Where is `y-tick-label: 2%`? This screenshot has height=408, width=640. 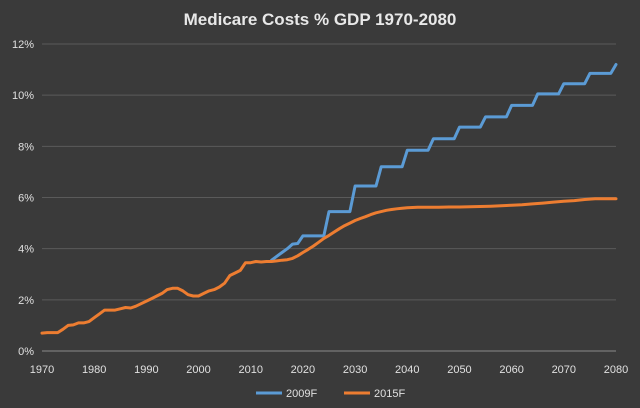
y-tick-label: 2% is located at coordinates (26, 301).